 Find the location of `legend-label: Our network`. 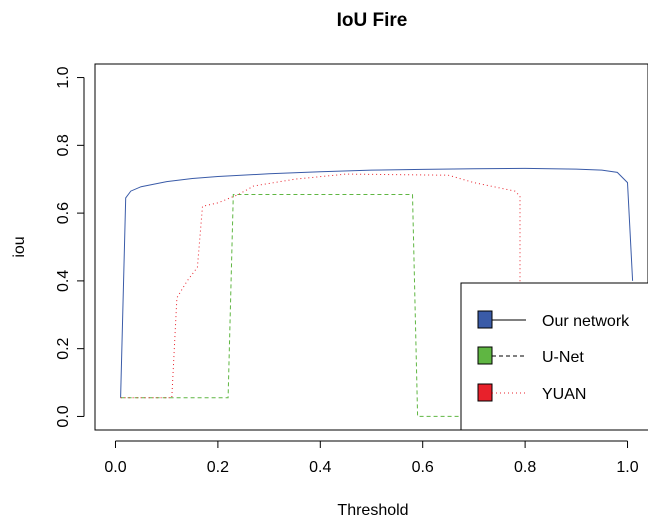

legend-label: Our network is located at coordinates (586, 321).